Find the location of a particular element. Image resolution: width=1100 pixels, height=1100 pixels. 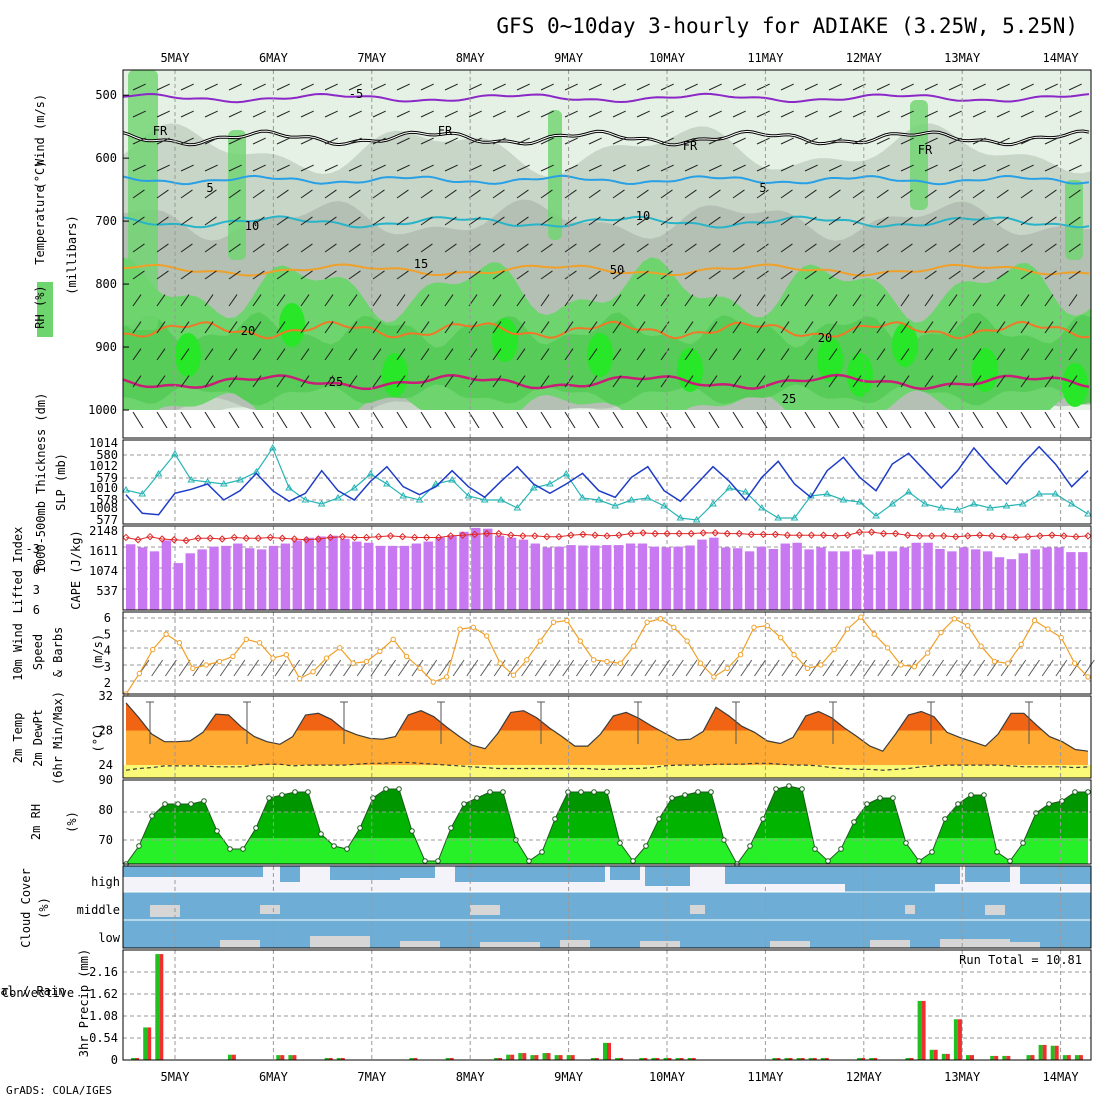

contour-label: 15 is located at coordinates (421, 264).